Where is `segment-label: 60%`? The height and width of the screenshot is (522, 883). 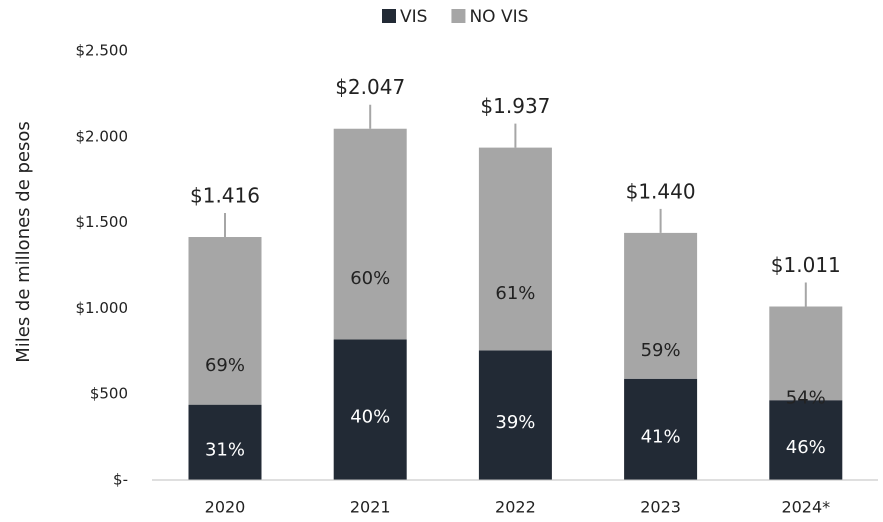 segment-label: 60% is located at coordinates (370, 278).